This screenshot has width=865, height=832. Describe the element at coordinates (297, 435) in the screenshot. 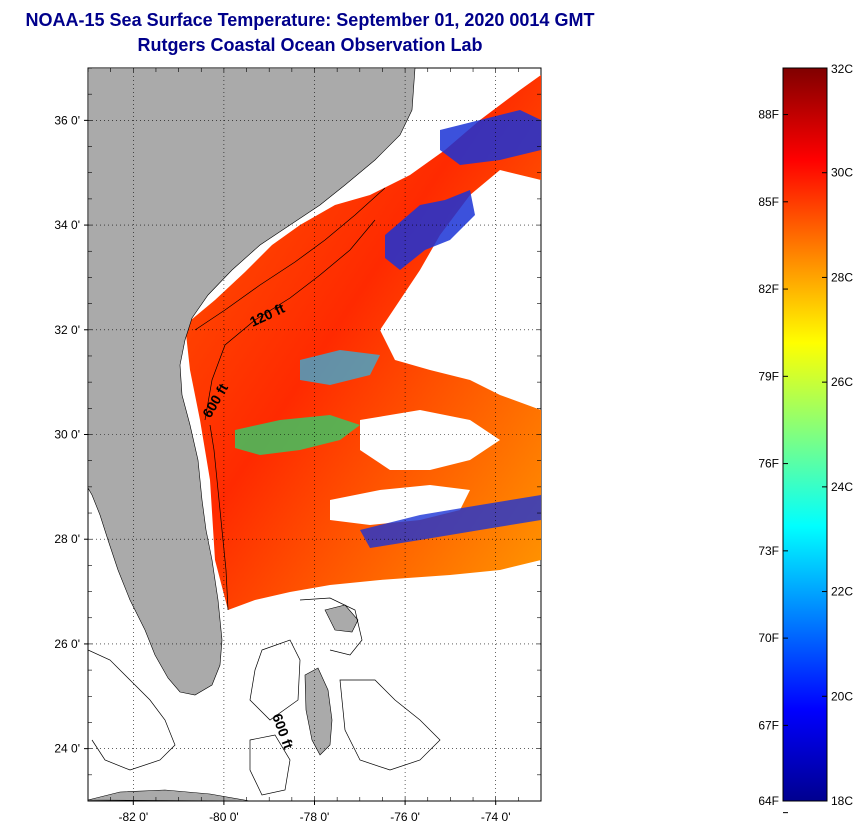

I see `sst-green-band` at that location.